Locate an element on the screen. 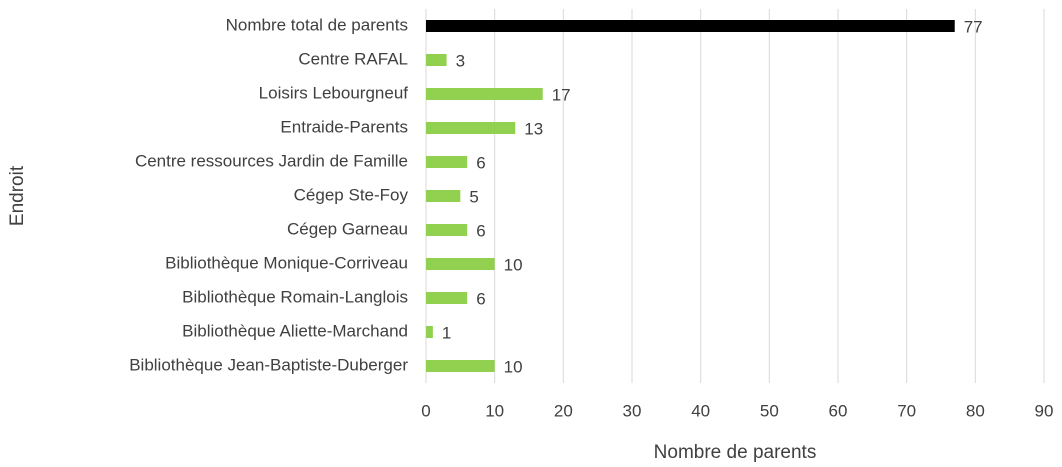  y-tick-label: Nombre total de parents is located at coordinates (317, 24).